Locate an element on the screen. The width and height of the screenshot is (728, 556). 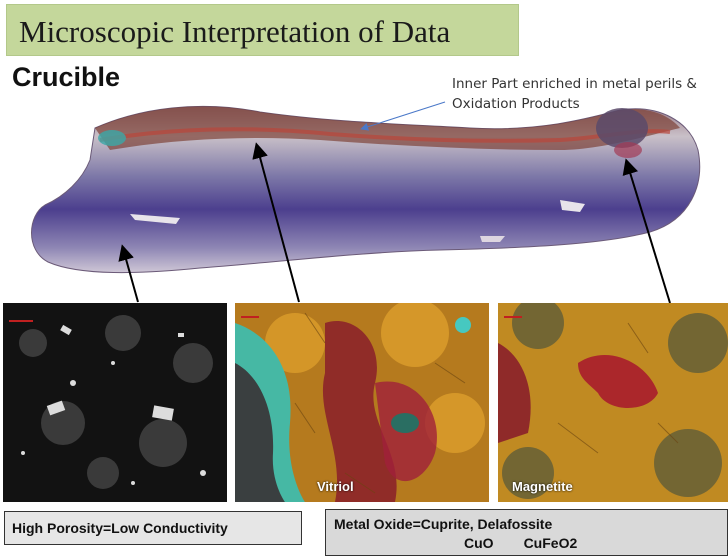
porosity-caption: High Porosity=Low Conductivity is located at coordinates (153, 528).